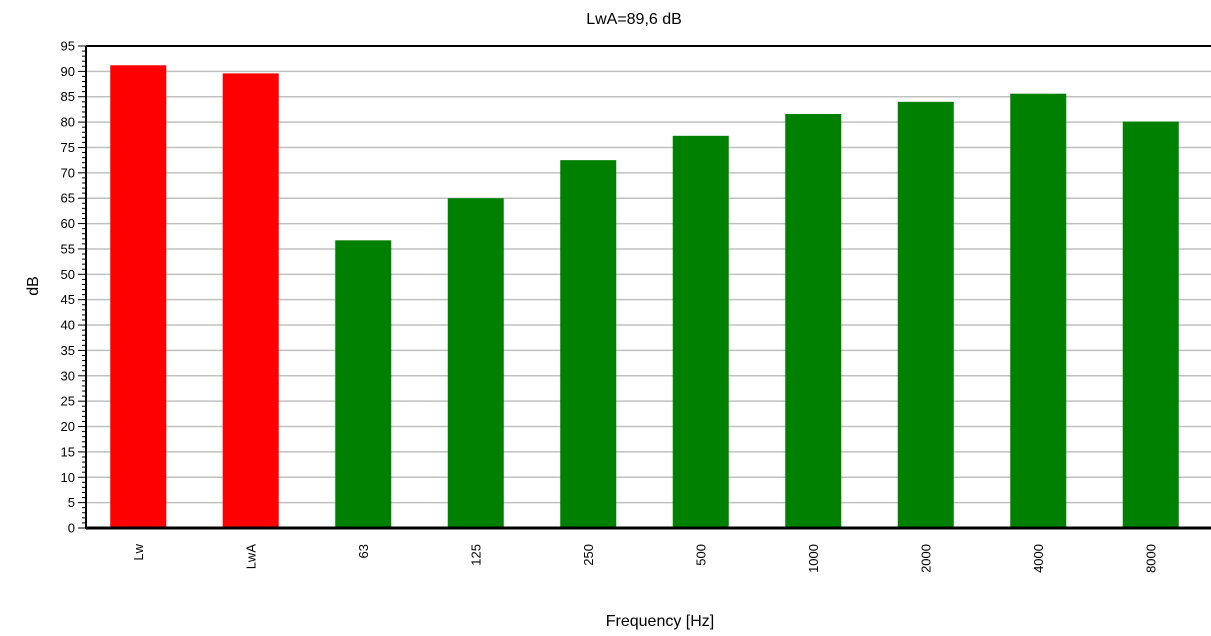 The image size is (1211, 636). I want to click on y-tick-label: 0, so click(71, 528).